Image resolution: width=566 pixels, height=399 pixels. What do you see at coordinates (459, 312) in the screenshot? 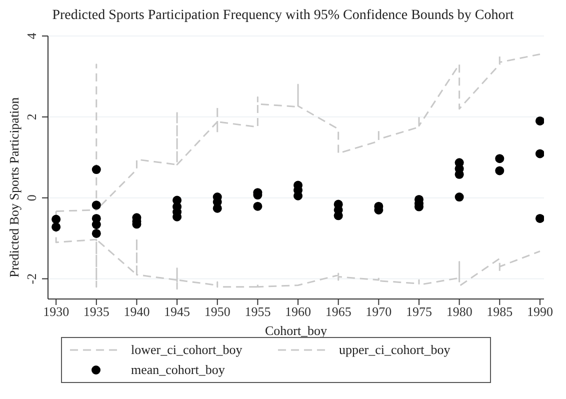
I see `x-tick-label: 1980` at bounding box center [459, 312].